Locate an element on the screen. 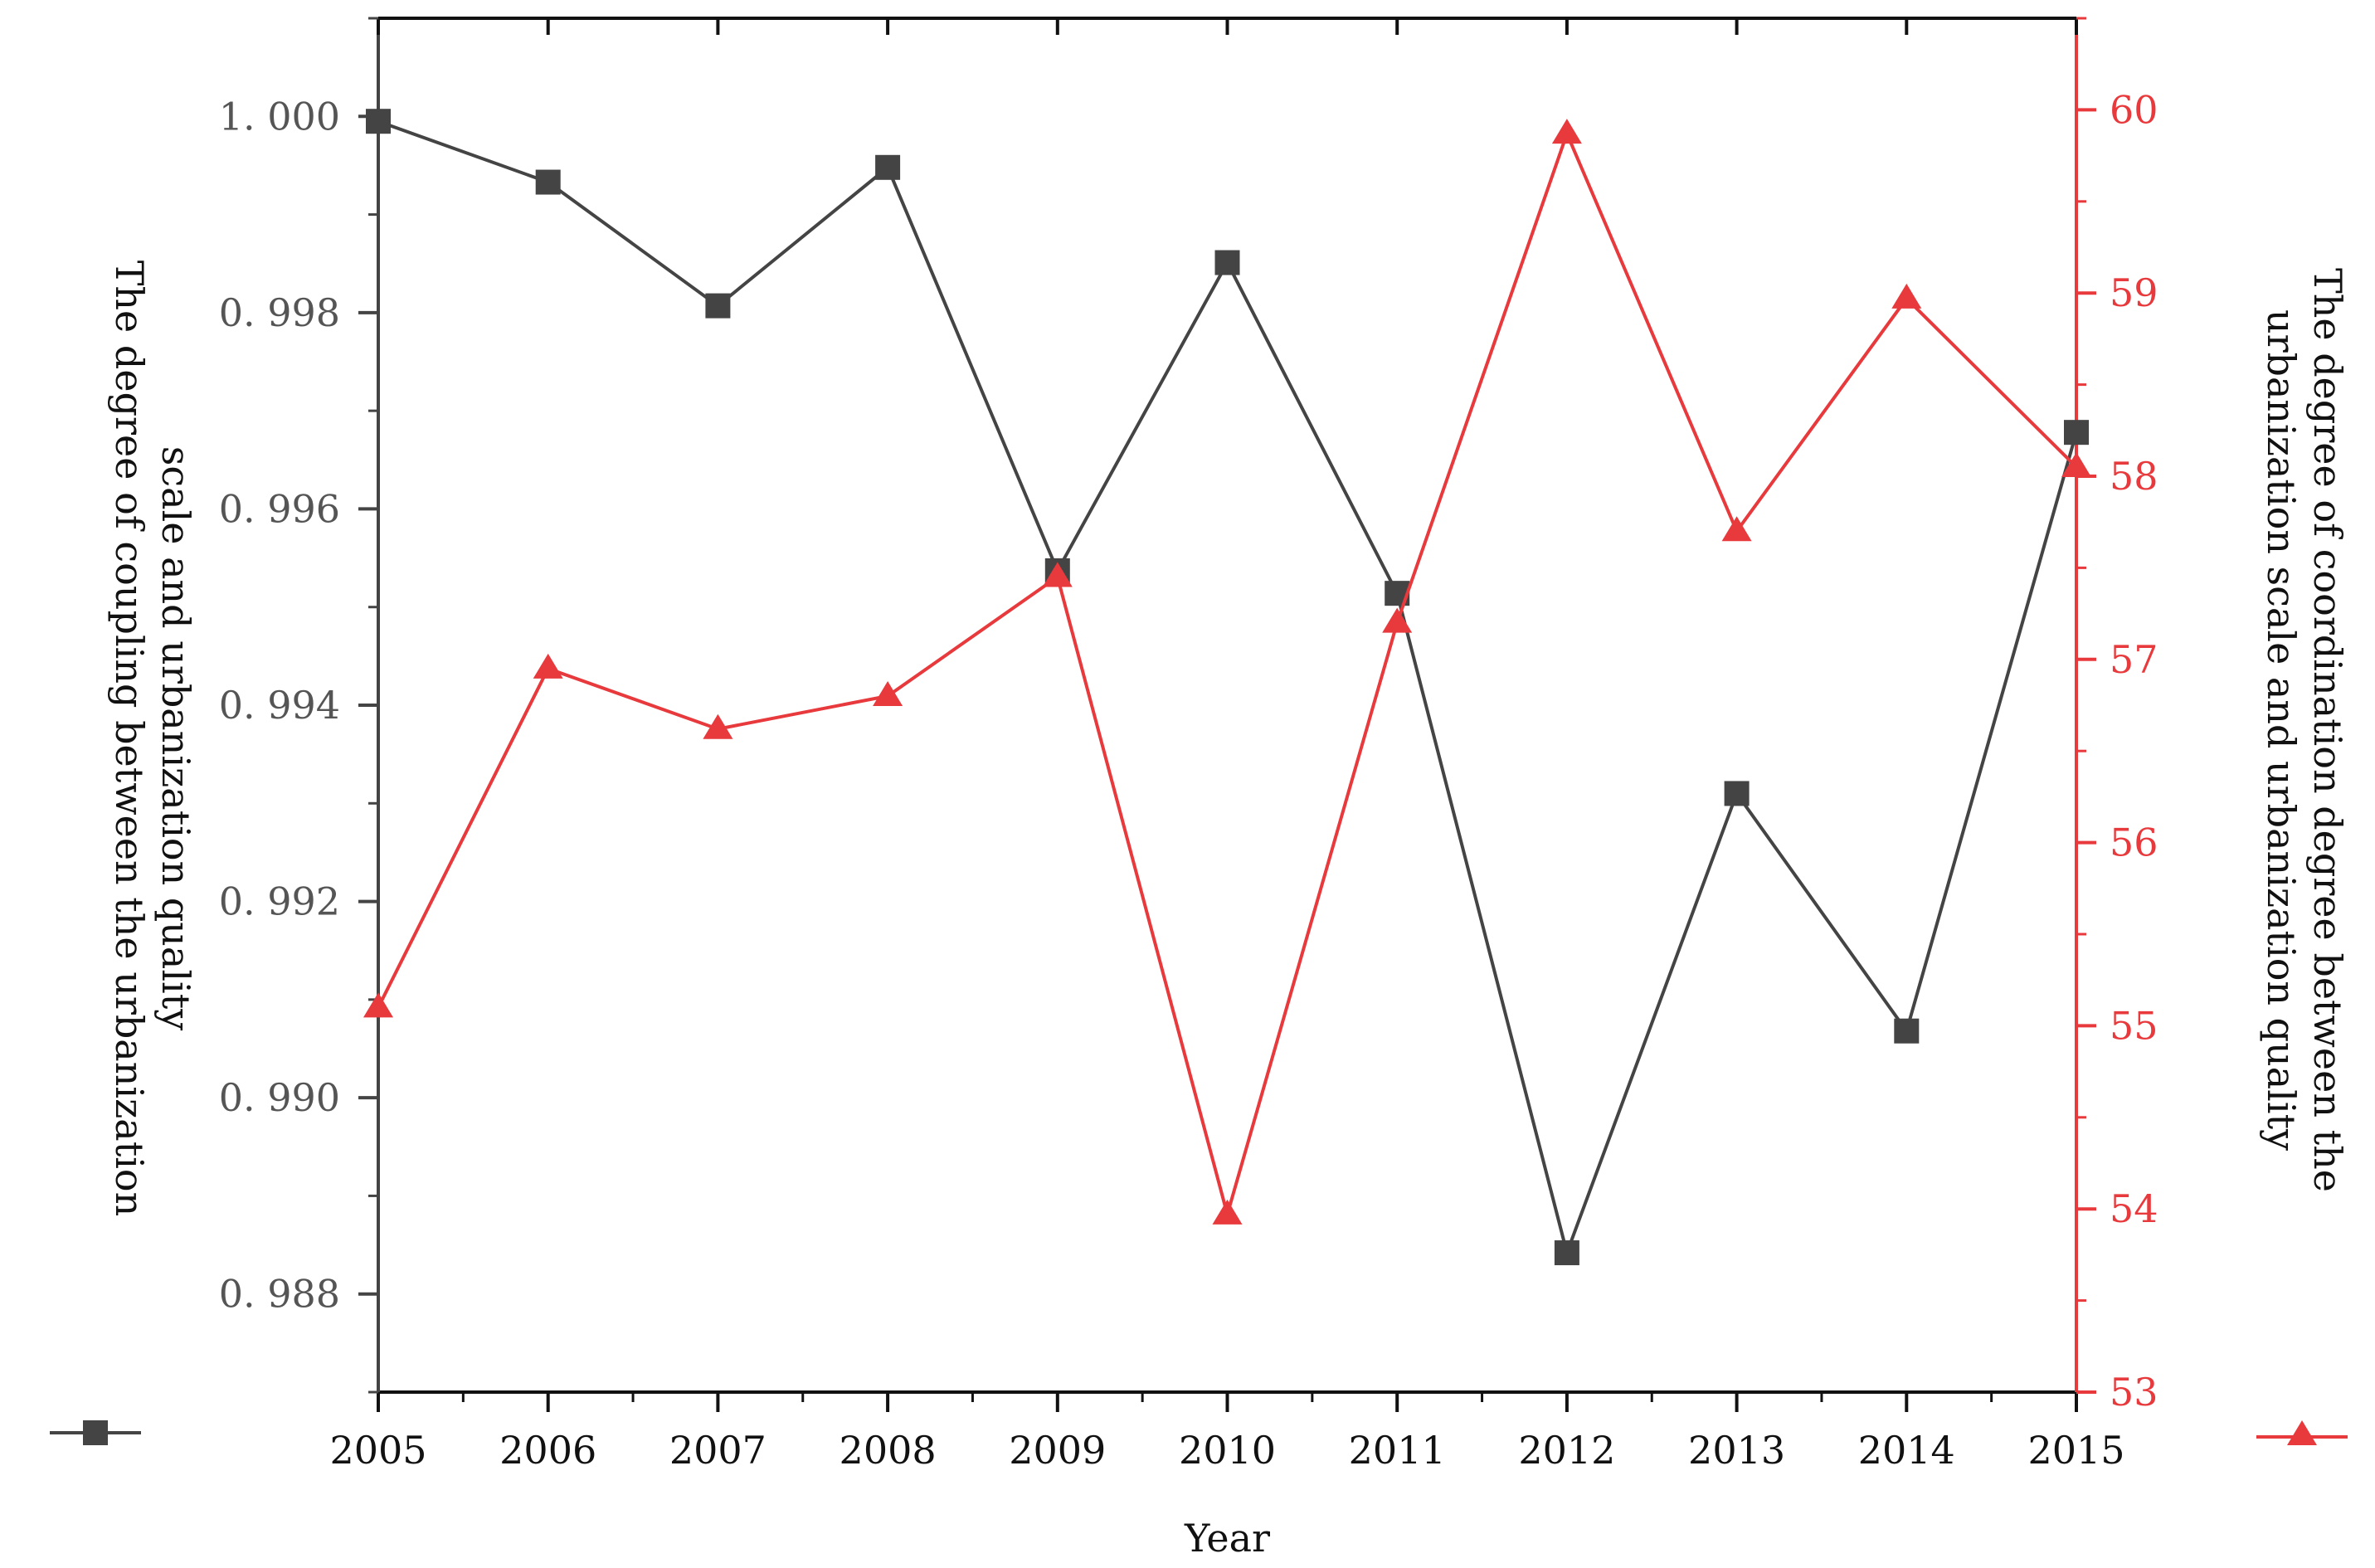 The image size is (2375, 1568). right-y-tick-label: 53 is located at coordinates (2134, 1392).